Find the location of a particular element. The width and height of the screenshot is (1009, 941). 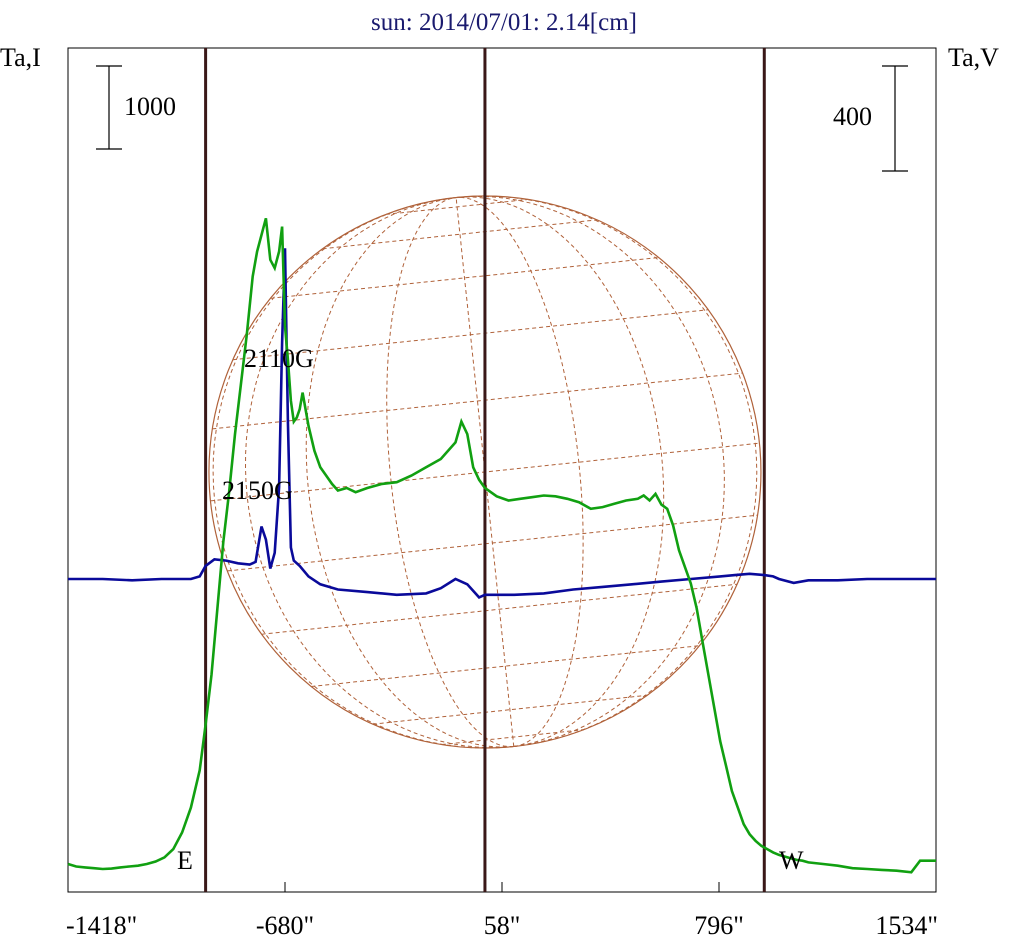

scale-bar-right-label: 400 is located at coordinates (852, 116).